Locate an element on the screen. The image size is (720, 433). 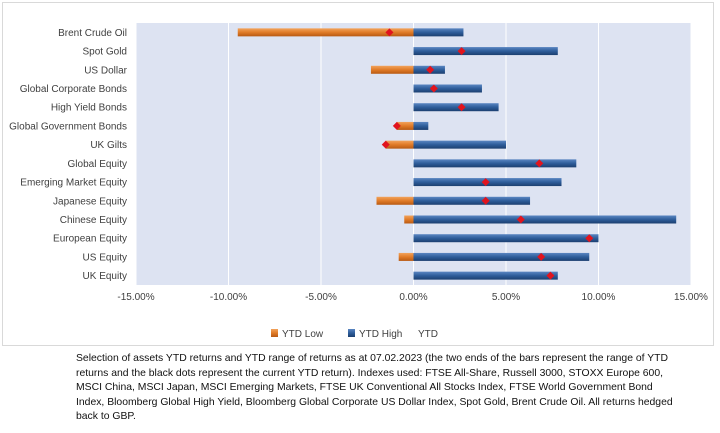
legend-label-ytd-low: YTD Low is located at coordinates (303, 334).